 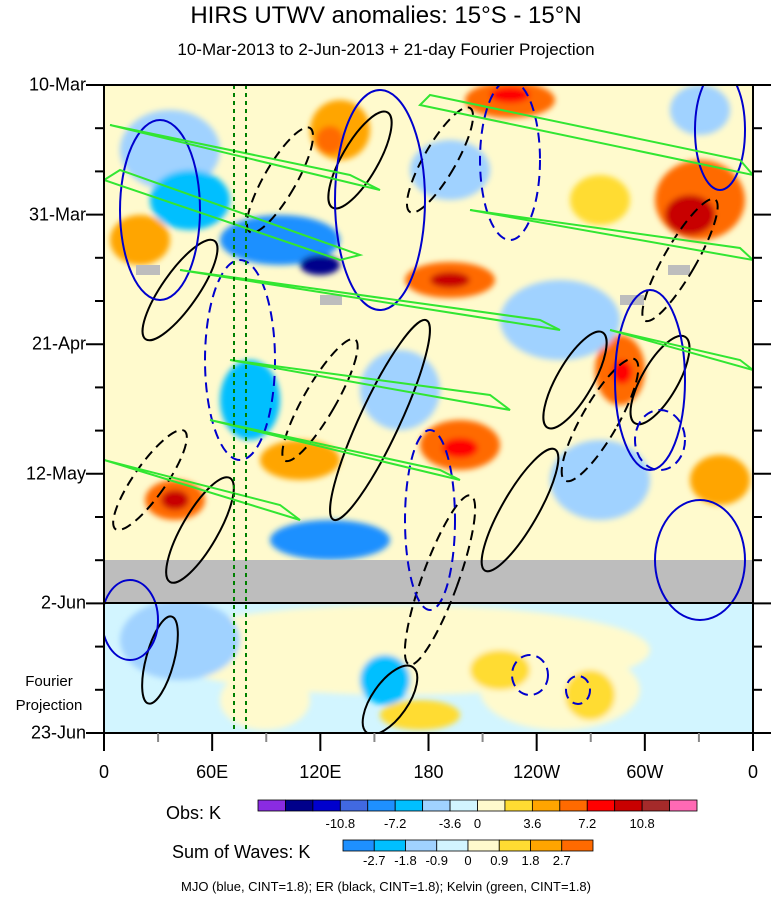 I want to click on colorbar-tick-label: -2.7, so click(x=374, y=860).